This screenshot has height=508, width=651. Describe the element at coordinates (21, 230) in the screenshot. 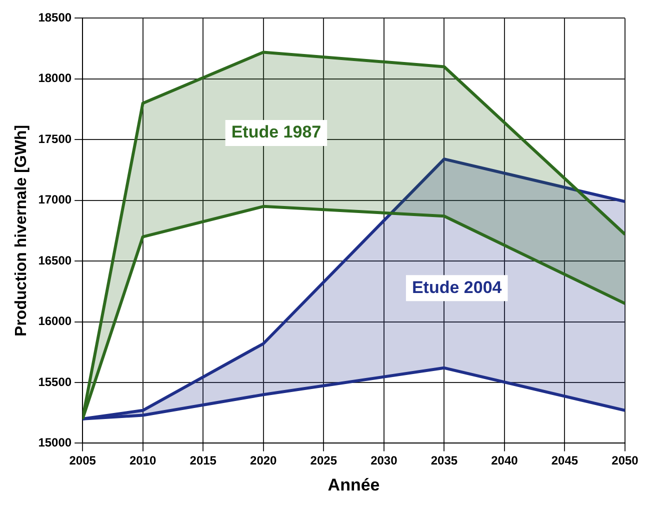

I see `y-axis-title: Production hivernale [GWh]` at that location.